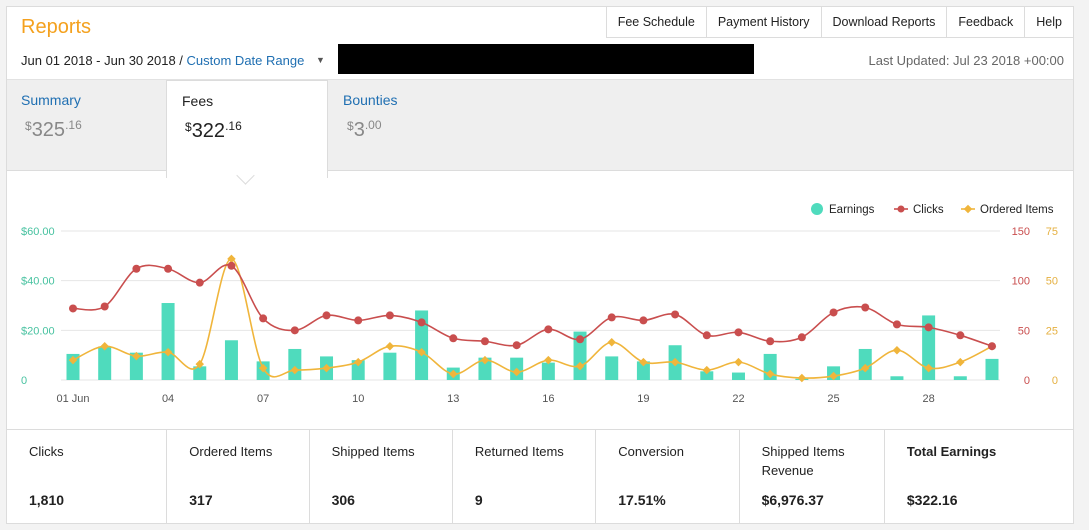 The image size is (1089, 530). What do you see at coordinates (642, 500) in the screenshot?
I see `summary-conversion-value: 17.51%` at bounding box center [642, 500].